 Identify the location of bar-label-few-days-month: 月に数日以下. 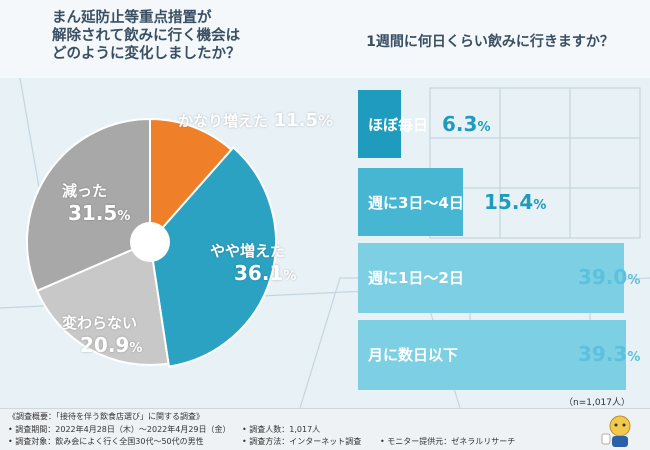
(413, 355).